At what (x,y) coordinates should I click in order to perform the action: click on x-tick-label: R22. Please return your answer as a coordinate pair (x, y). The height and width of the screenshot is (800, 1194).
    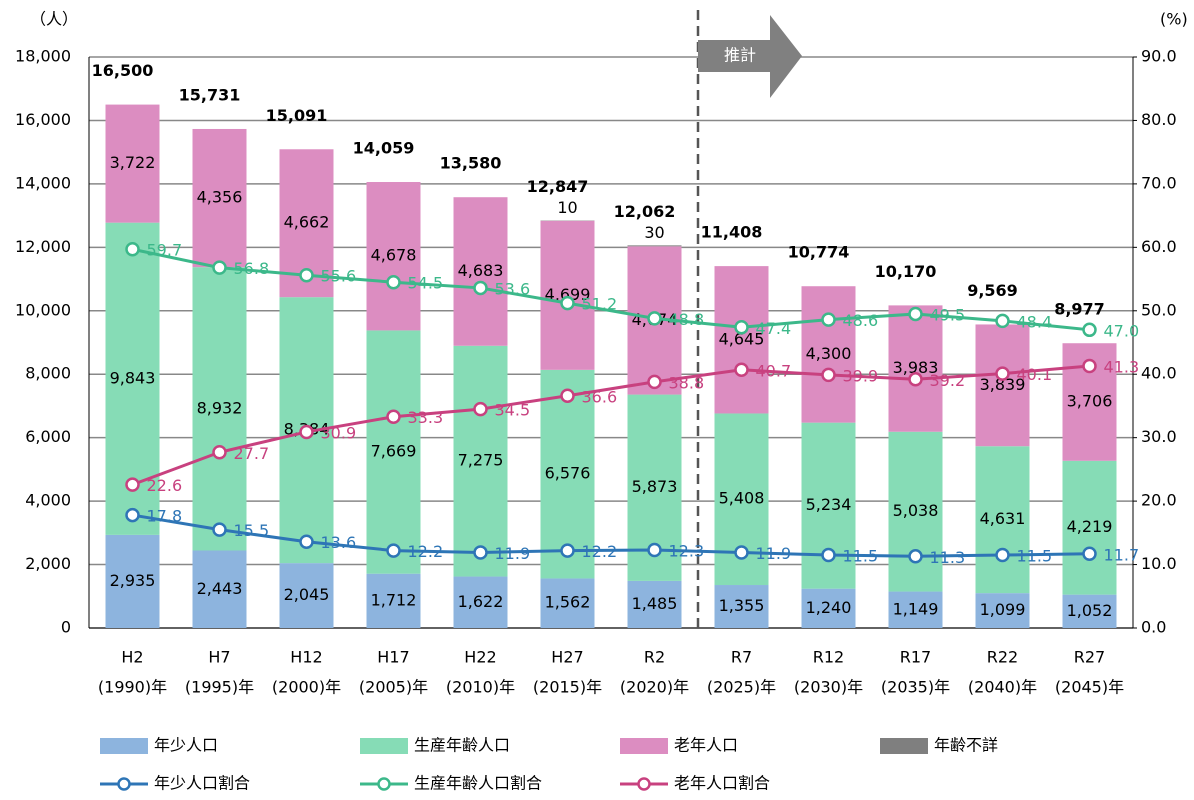
    Looking at the image, I should click on (1002, 657).